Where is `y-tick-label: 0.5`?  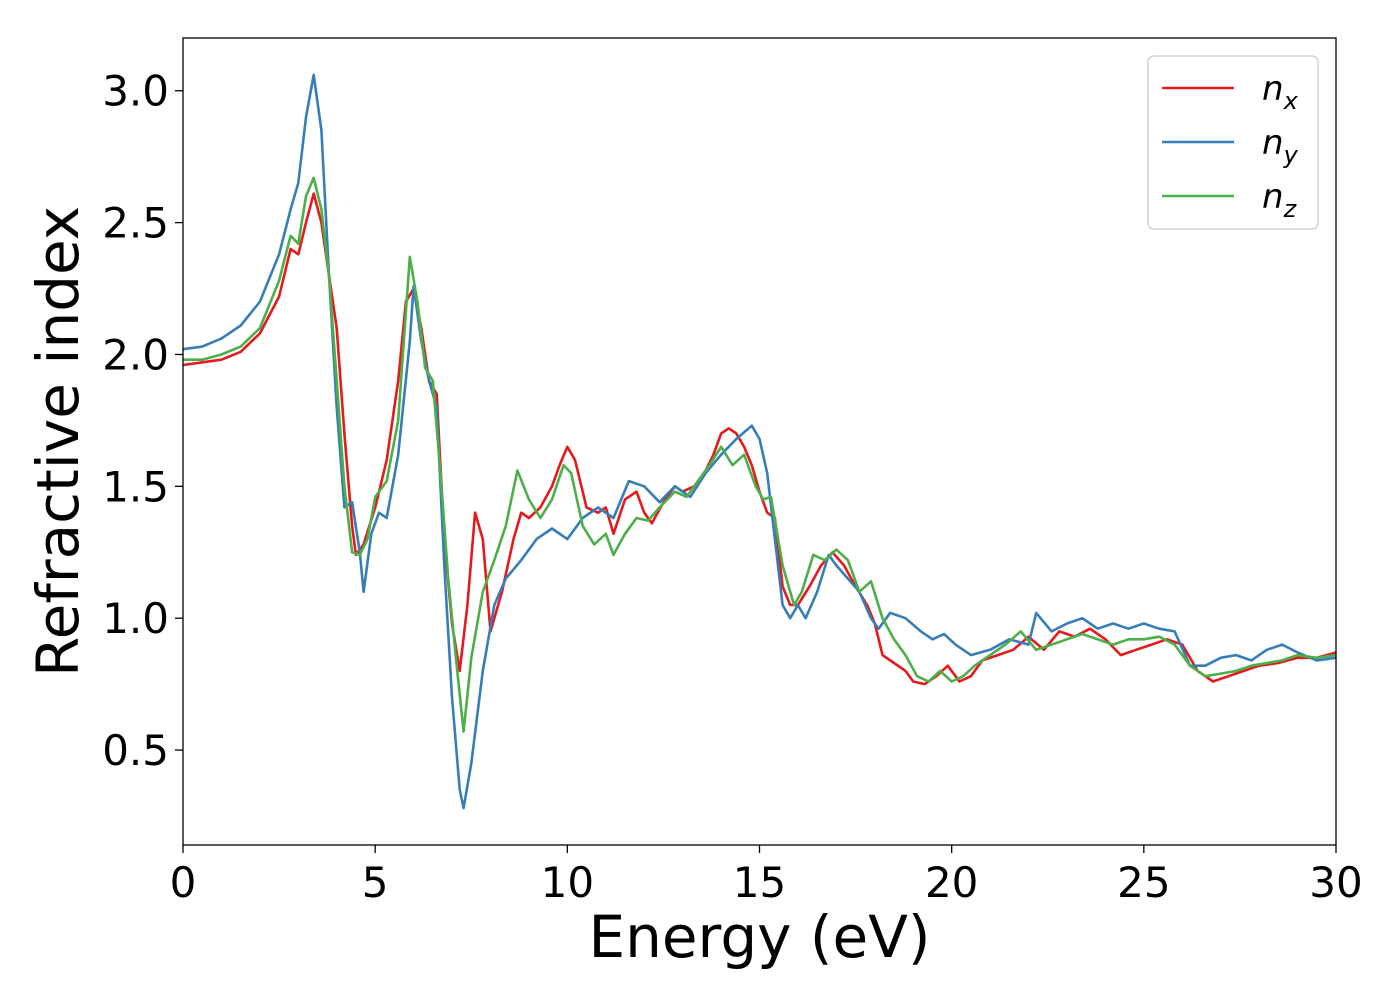 y-tick-label: 0.5 is located at coordinates (135, 750).